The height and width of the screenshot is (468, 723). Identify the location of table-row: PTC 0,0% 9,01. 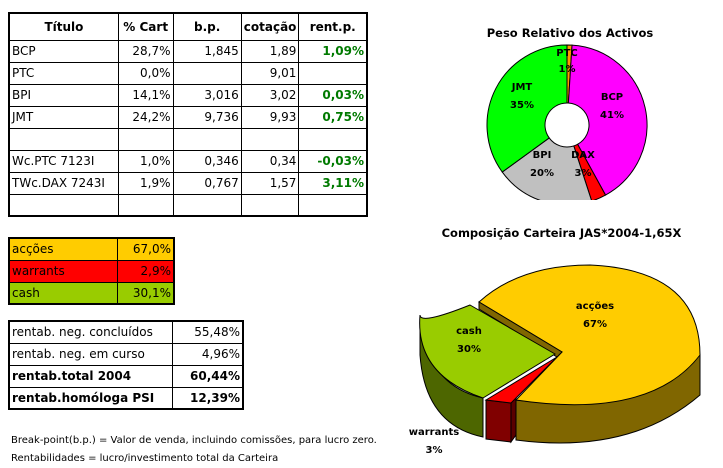
(188, 73).